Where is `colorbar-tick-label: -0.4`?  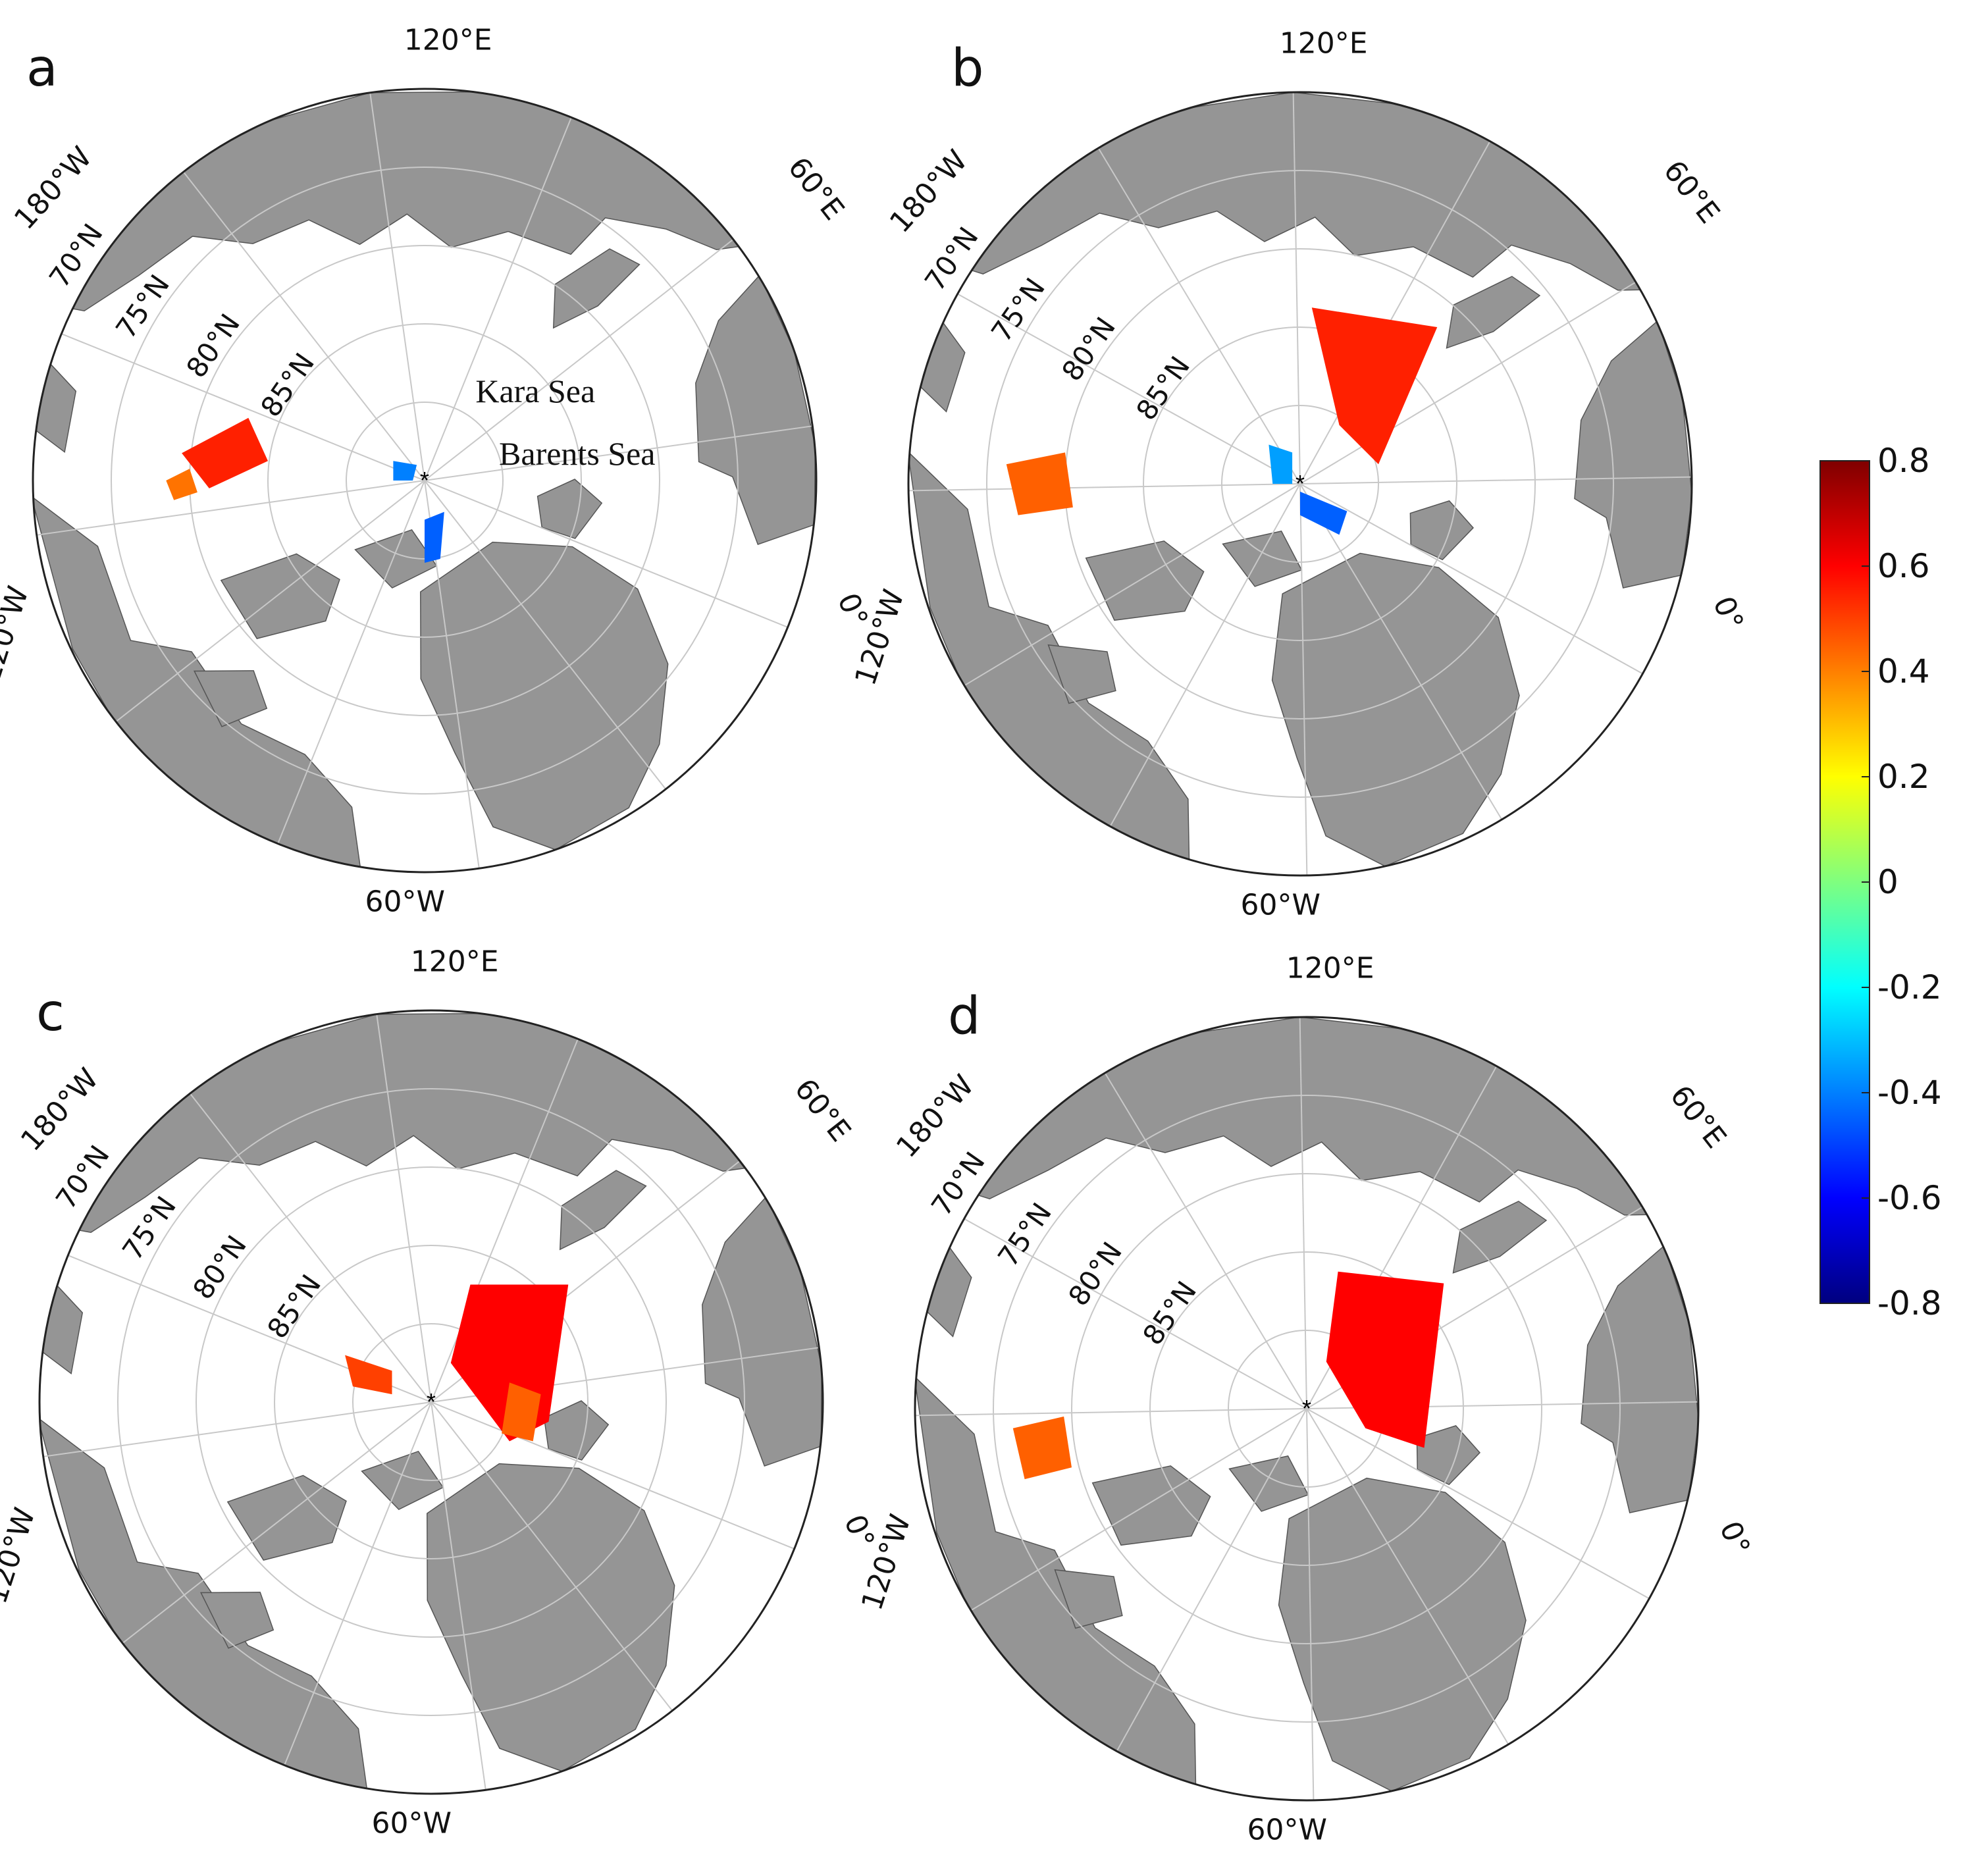
colorbar-tick-label: -0.4 is located at coordinates (1909, 1093).